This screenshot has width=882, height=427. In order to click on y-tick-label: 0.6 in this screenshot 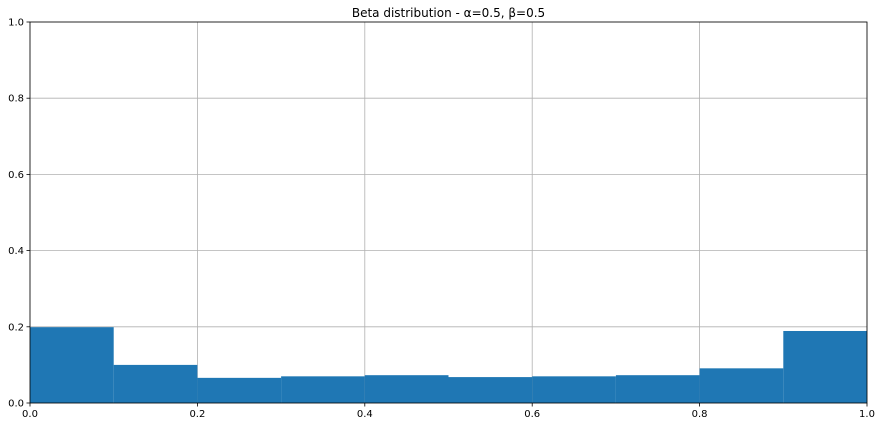, I will do `click(16, 175)`.